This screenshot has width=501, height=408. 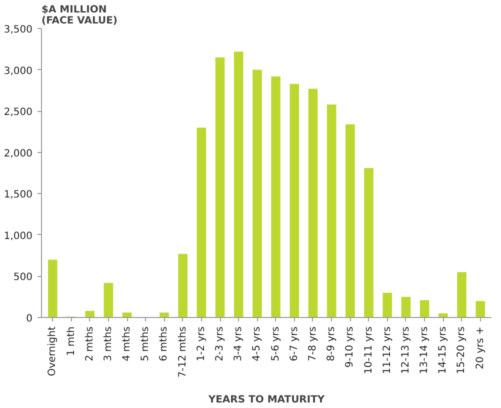 What do you see at coordinates (276, 344) in the screenshot?
I see `x-tick-label: 5-6 yrs` at bounding box center [276, 344].